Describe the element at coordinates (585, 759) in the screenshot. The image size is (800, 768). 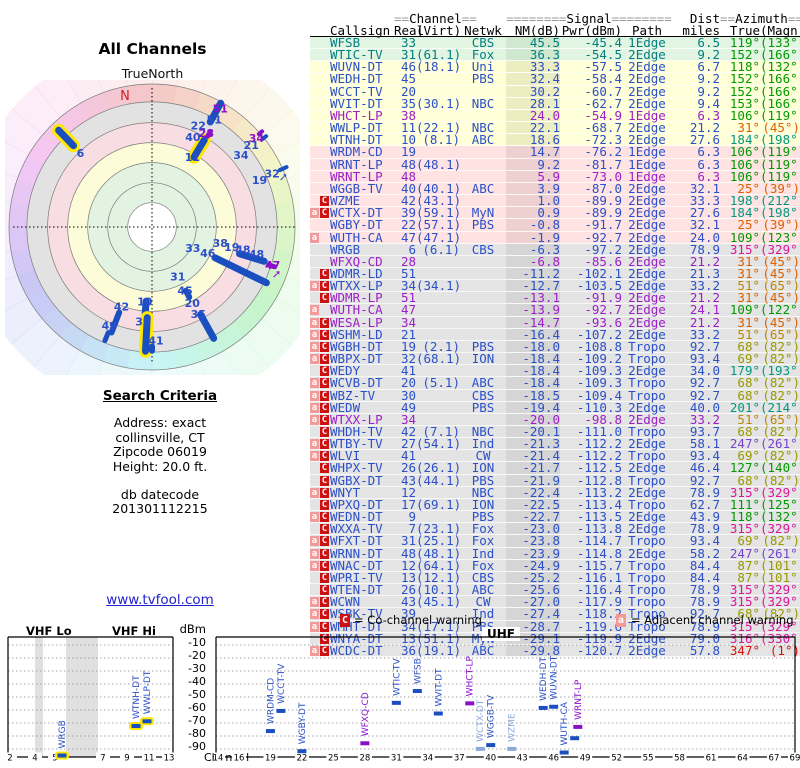
I see `channel-tick: 49` at that location.